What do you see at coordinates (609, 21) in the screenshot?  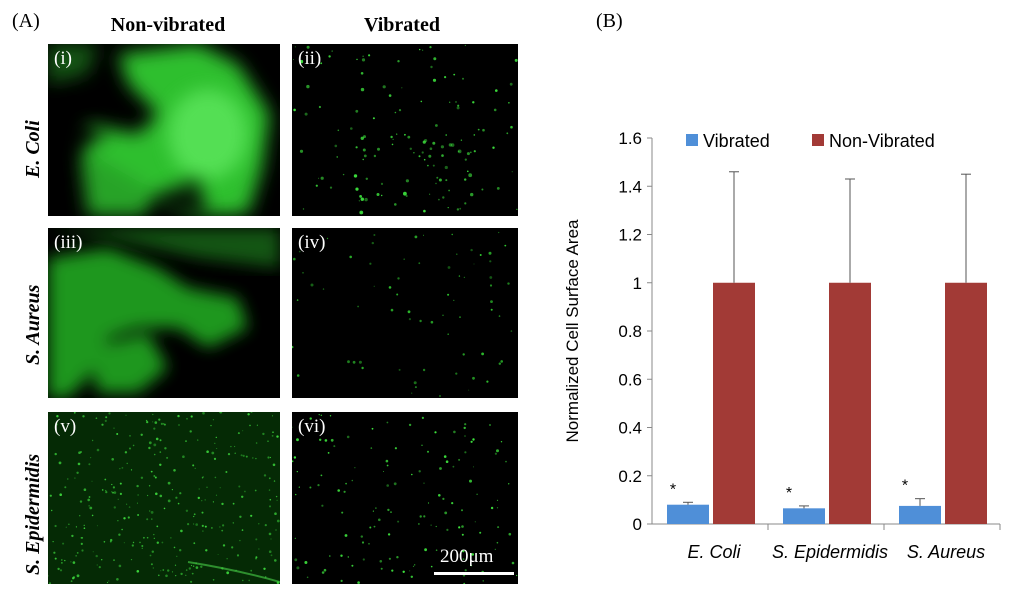 I see `panel-b-label: (B)` at bounding box center [609, 21].